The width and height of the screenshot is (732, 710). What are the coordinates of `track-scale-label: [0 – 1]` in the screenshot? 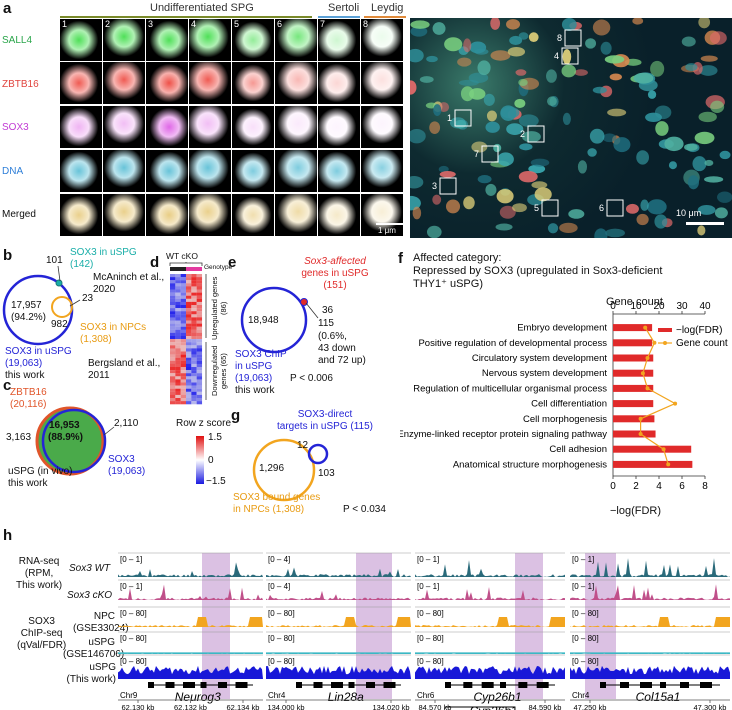 It's located at (131, 559).